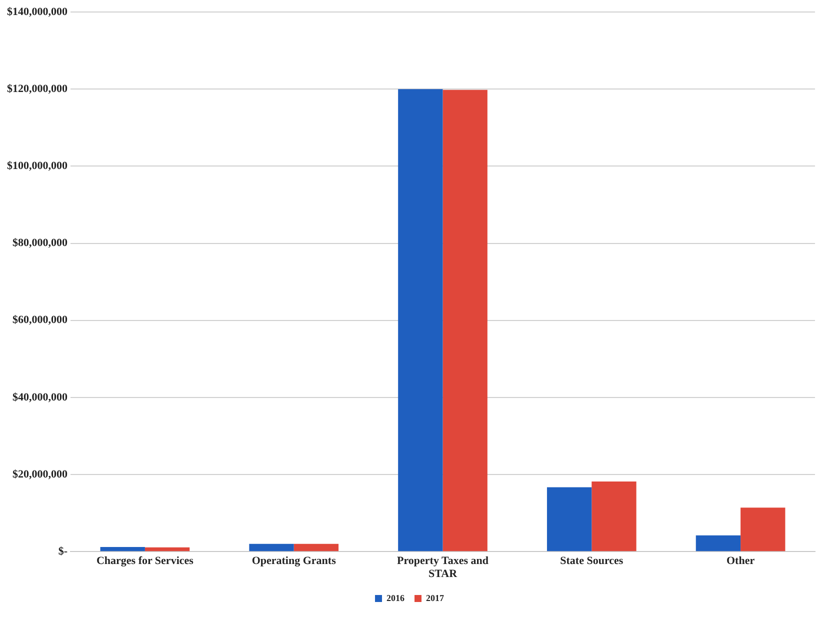  Describe the element at coordinates (442, 567) in the screenshot. I see `x-tick-label: Property Taxes and STAR` at that location.